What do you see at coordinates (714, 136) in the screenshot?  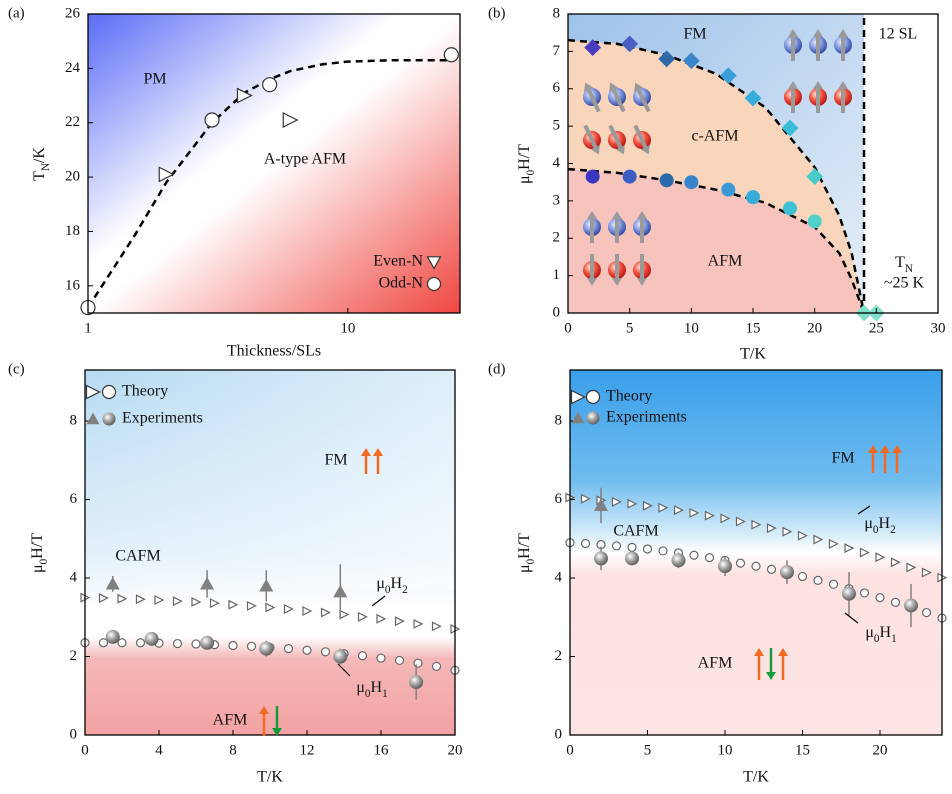 I see `annotation: c-AFM` at bounding box center [714, 136].